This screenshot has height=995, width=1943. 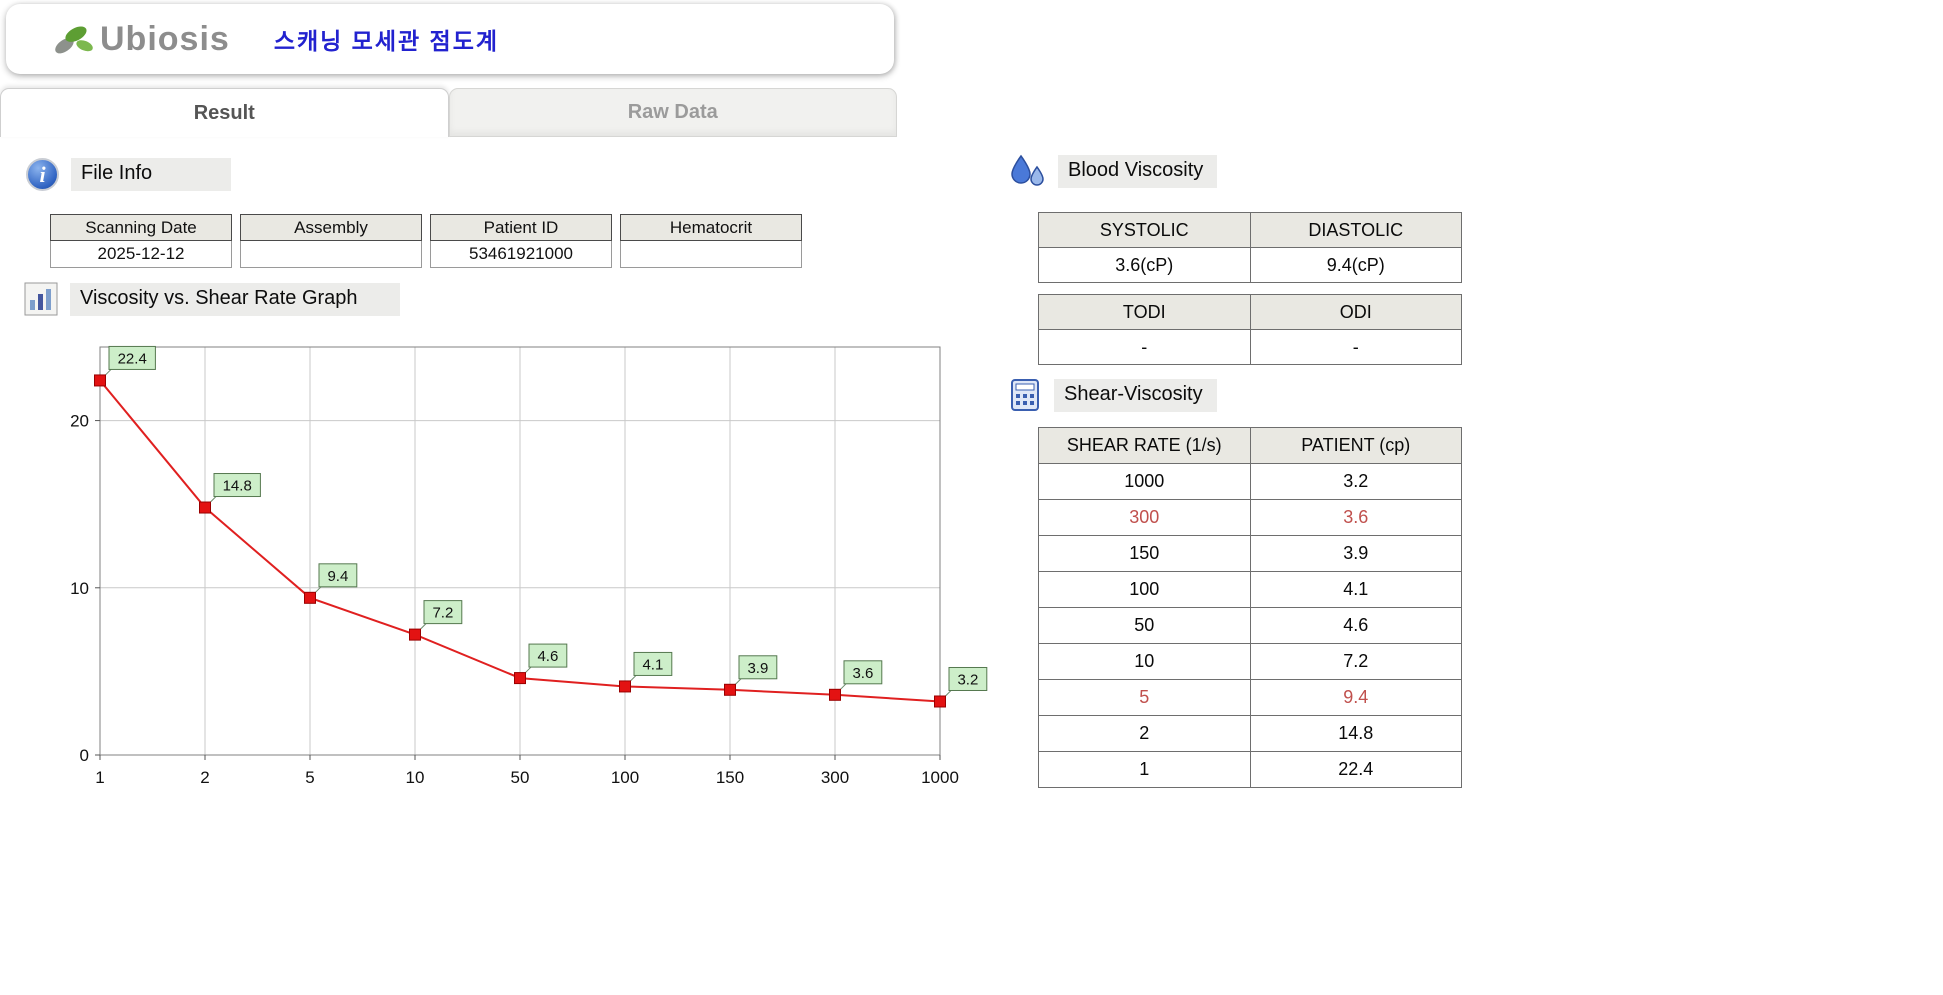 I want to click on graph-section-header: Viscosity vs. Shear Rate Graph, so click(x=212, y=299).